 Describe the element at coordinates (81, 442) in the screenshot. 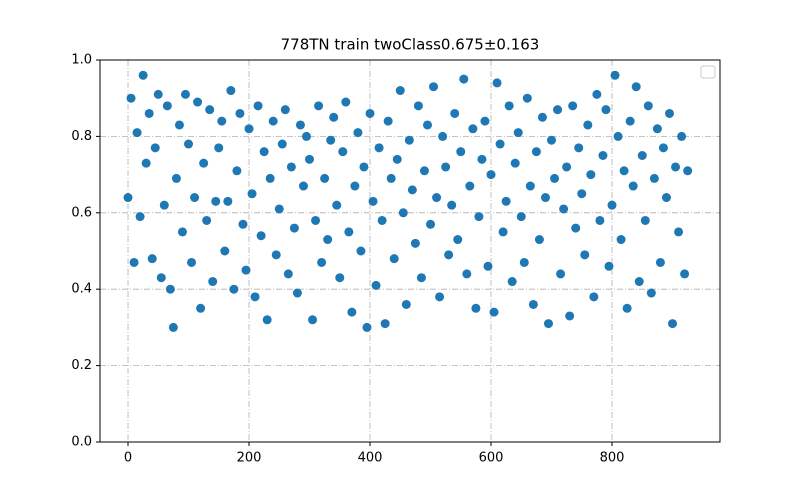

I see `y-tick-label: 0.0` at that location.